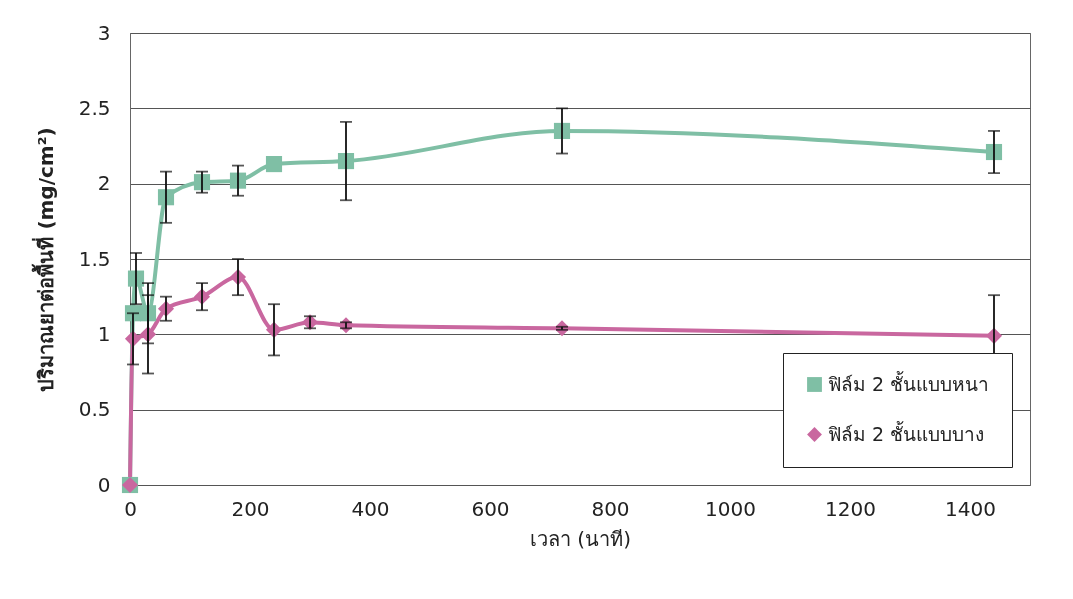  I want to click on y-tick-label: 0.5, so click(94, 409).